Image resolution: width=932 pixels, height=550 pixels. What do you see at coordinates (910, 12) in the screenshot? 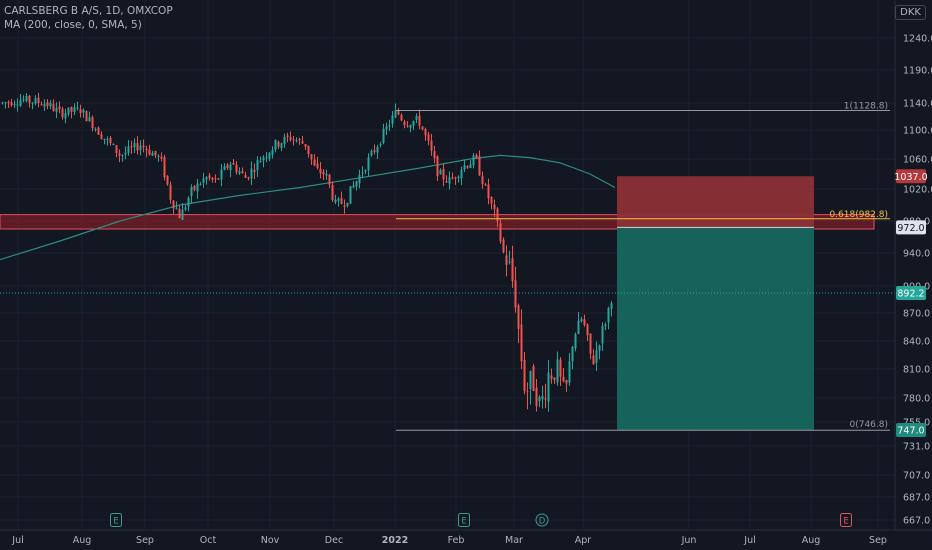
I see `currency-label: DKK` at bounding box center [910, 12].